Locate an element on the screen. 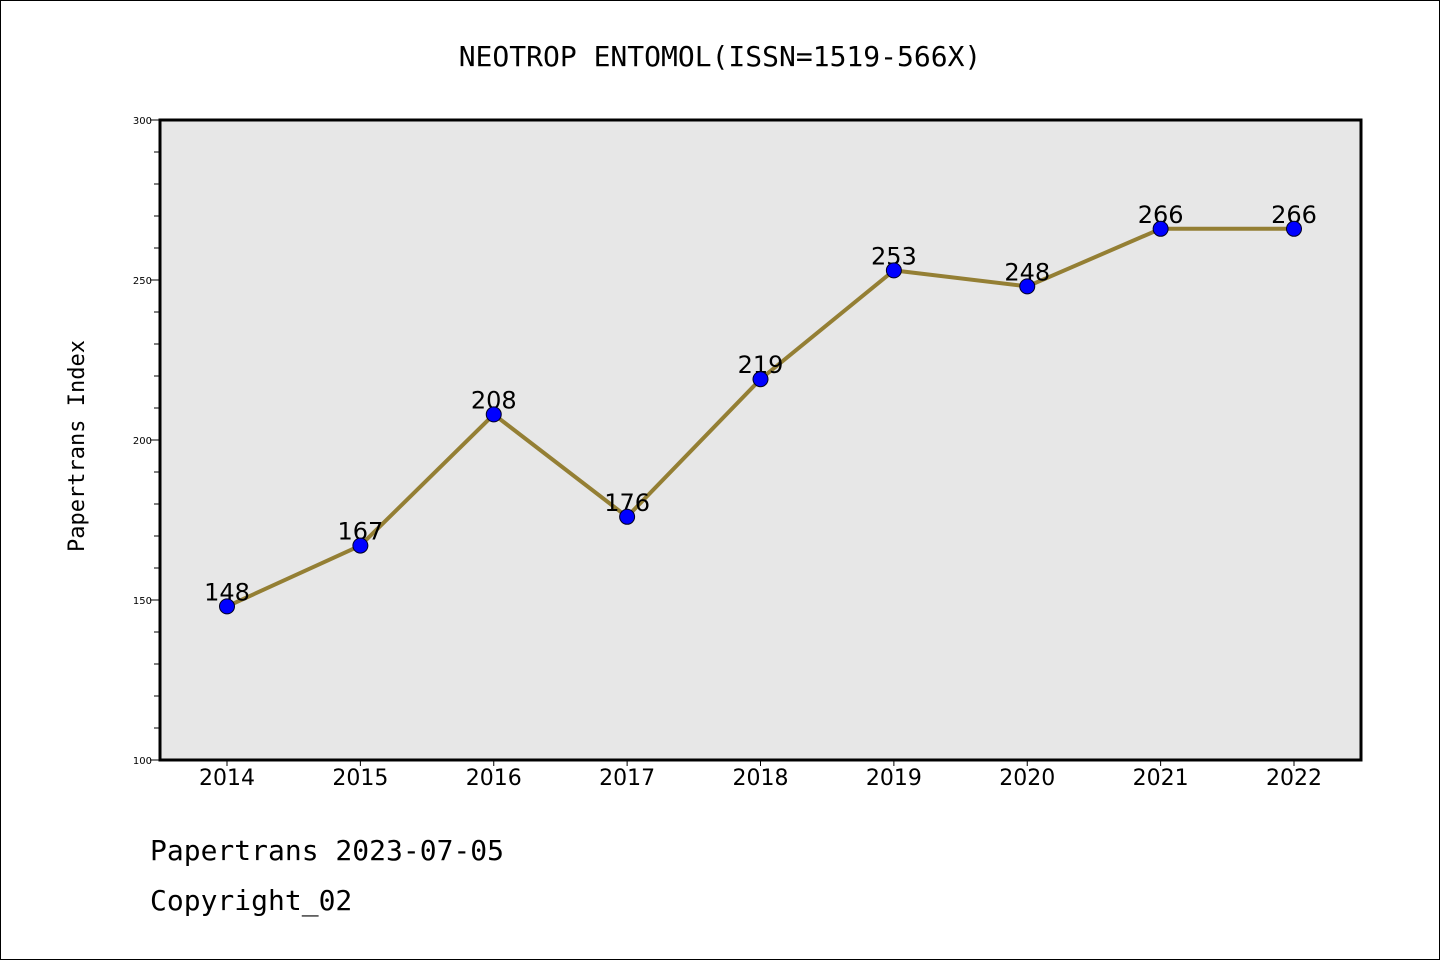 Image resolution: width=1440 pixels, height=960 pixels. y-tick-label: 200 is located at coordinates (142, 441).